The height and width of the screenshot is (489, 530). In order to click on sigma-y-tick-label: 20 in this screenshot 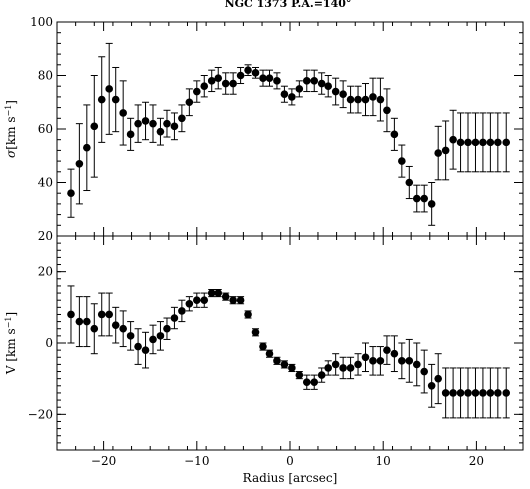, I will do `click(45, 236)`.